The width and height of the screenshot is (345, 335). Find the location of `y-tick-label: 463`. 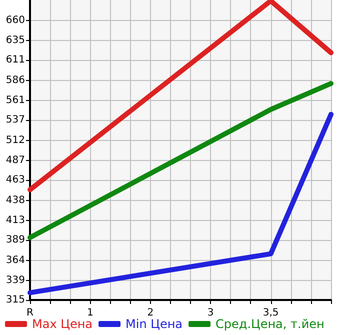

y-tick-label: 463 is located at coordinates (15, 180).